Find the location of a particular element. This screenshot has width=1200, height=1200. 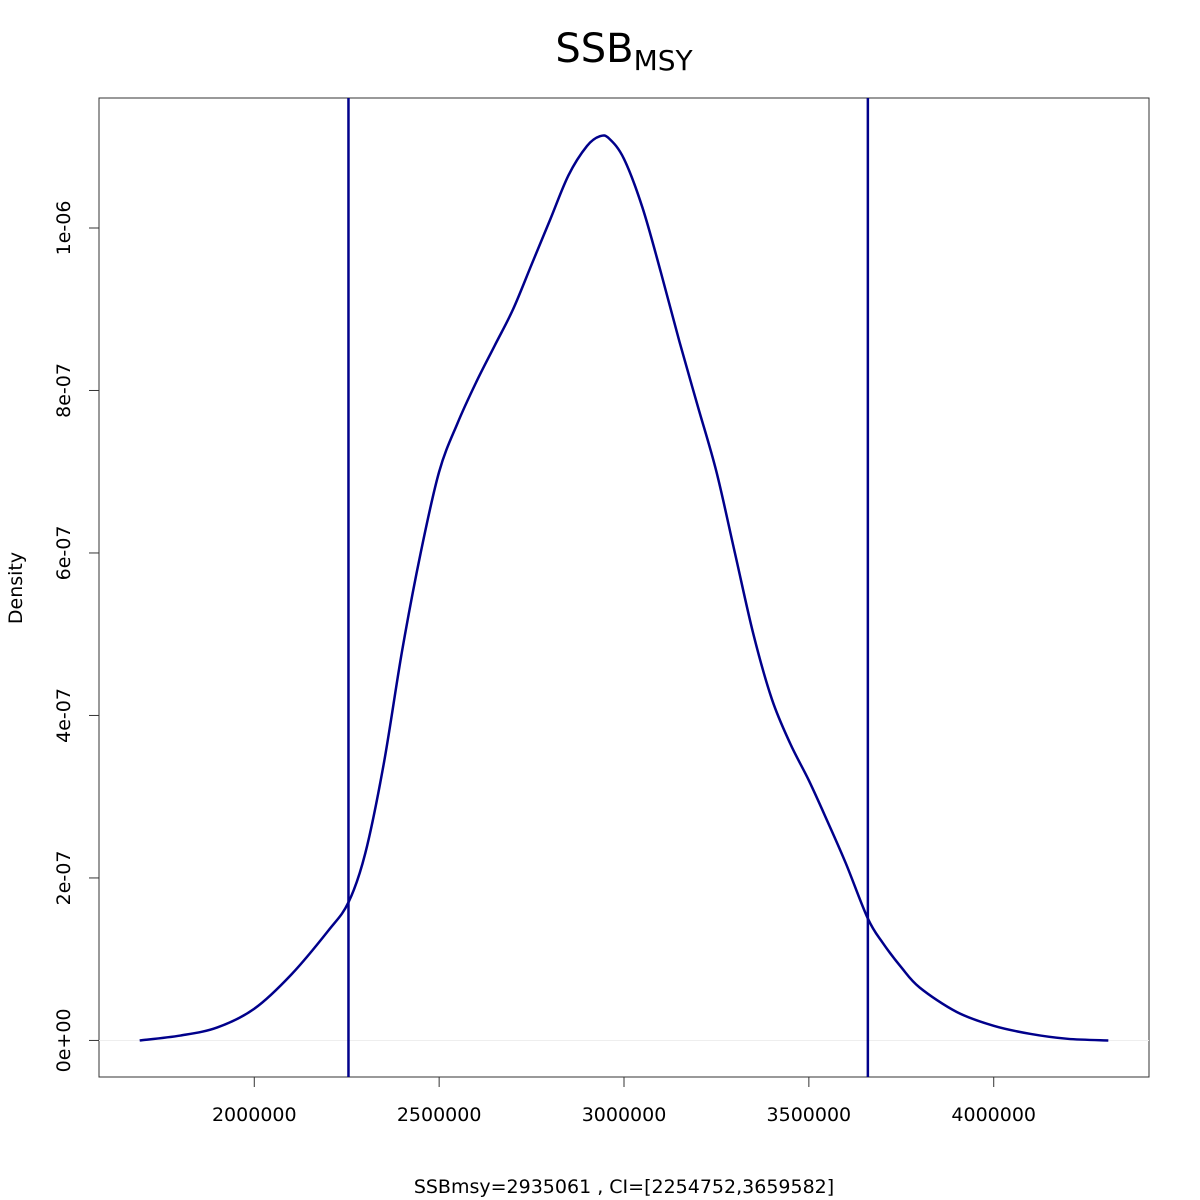

y-tick-label: 1e-06 is located at coordinates (64, 228).